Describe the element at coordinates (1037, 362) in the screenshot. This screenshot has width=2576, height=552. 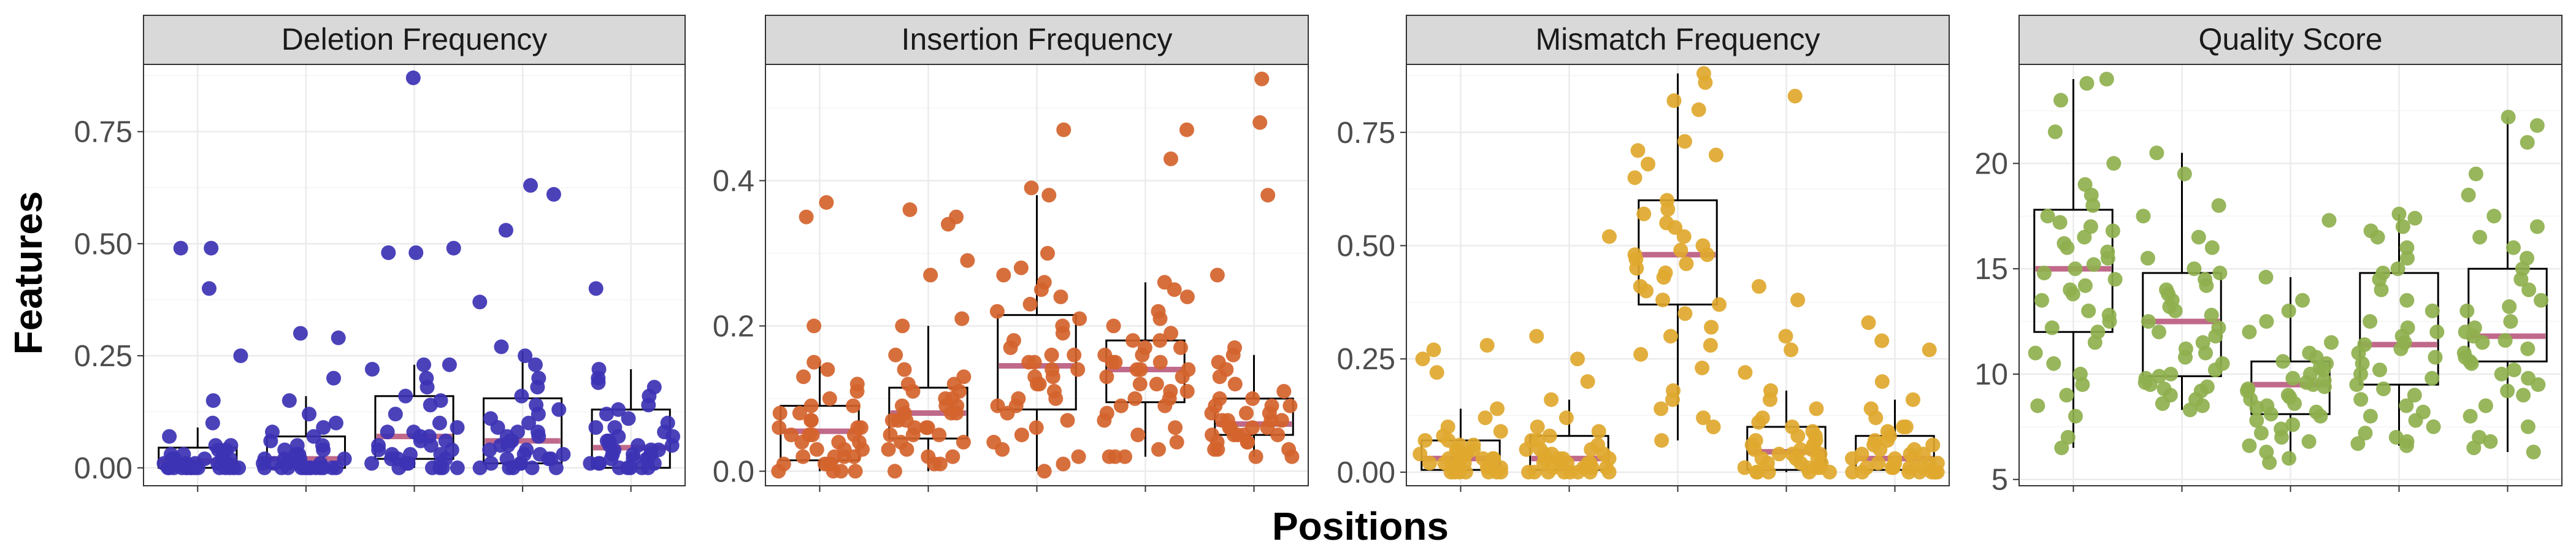
I see `box` at that location.